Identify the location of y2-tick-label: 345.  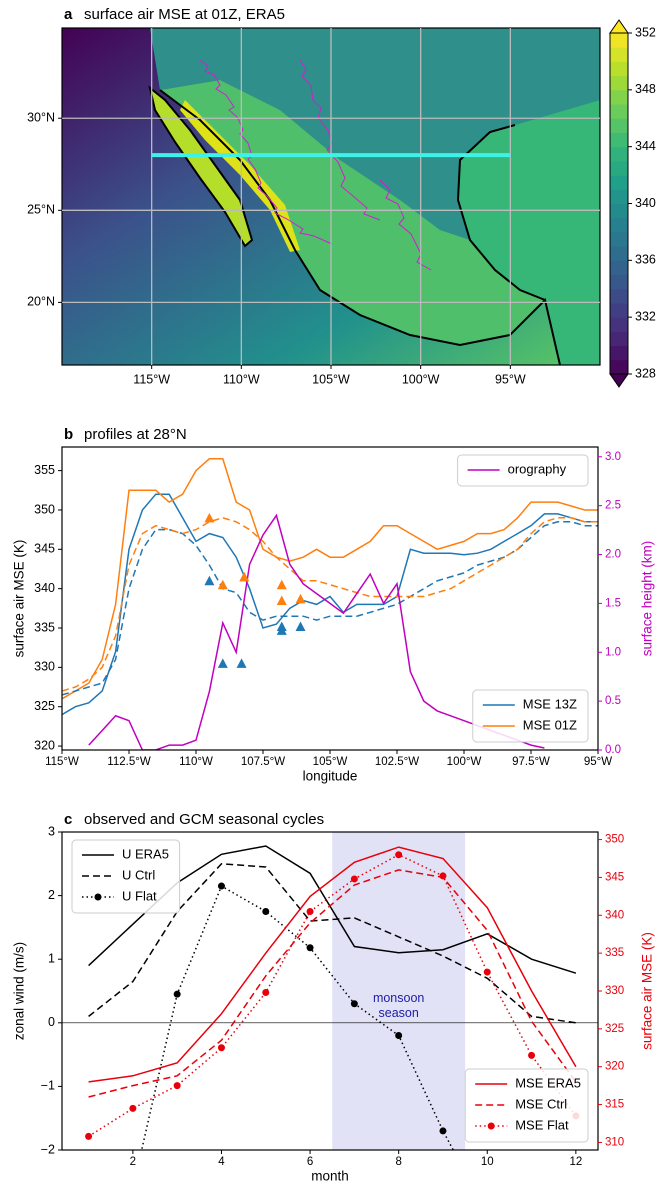
(614, 877).